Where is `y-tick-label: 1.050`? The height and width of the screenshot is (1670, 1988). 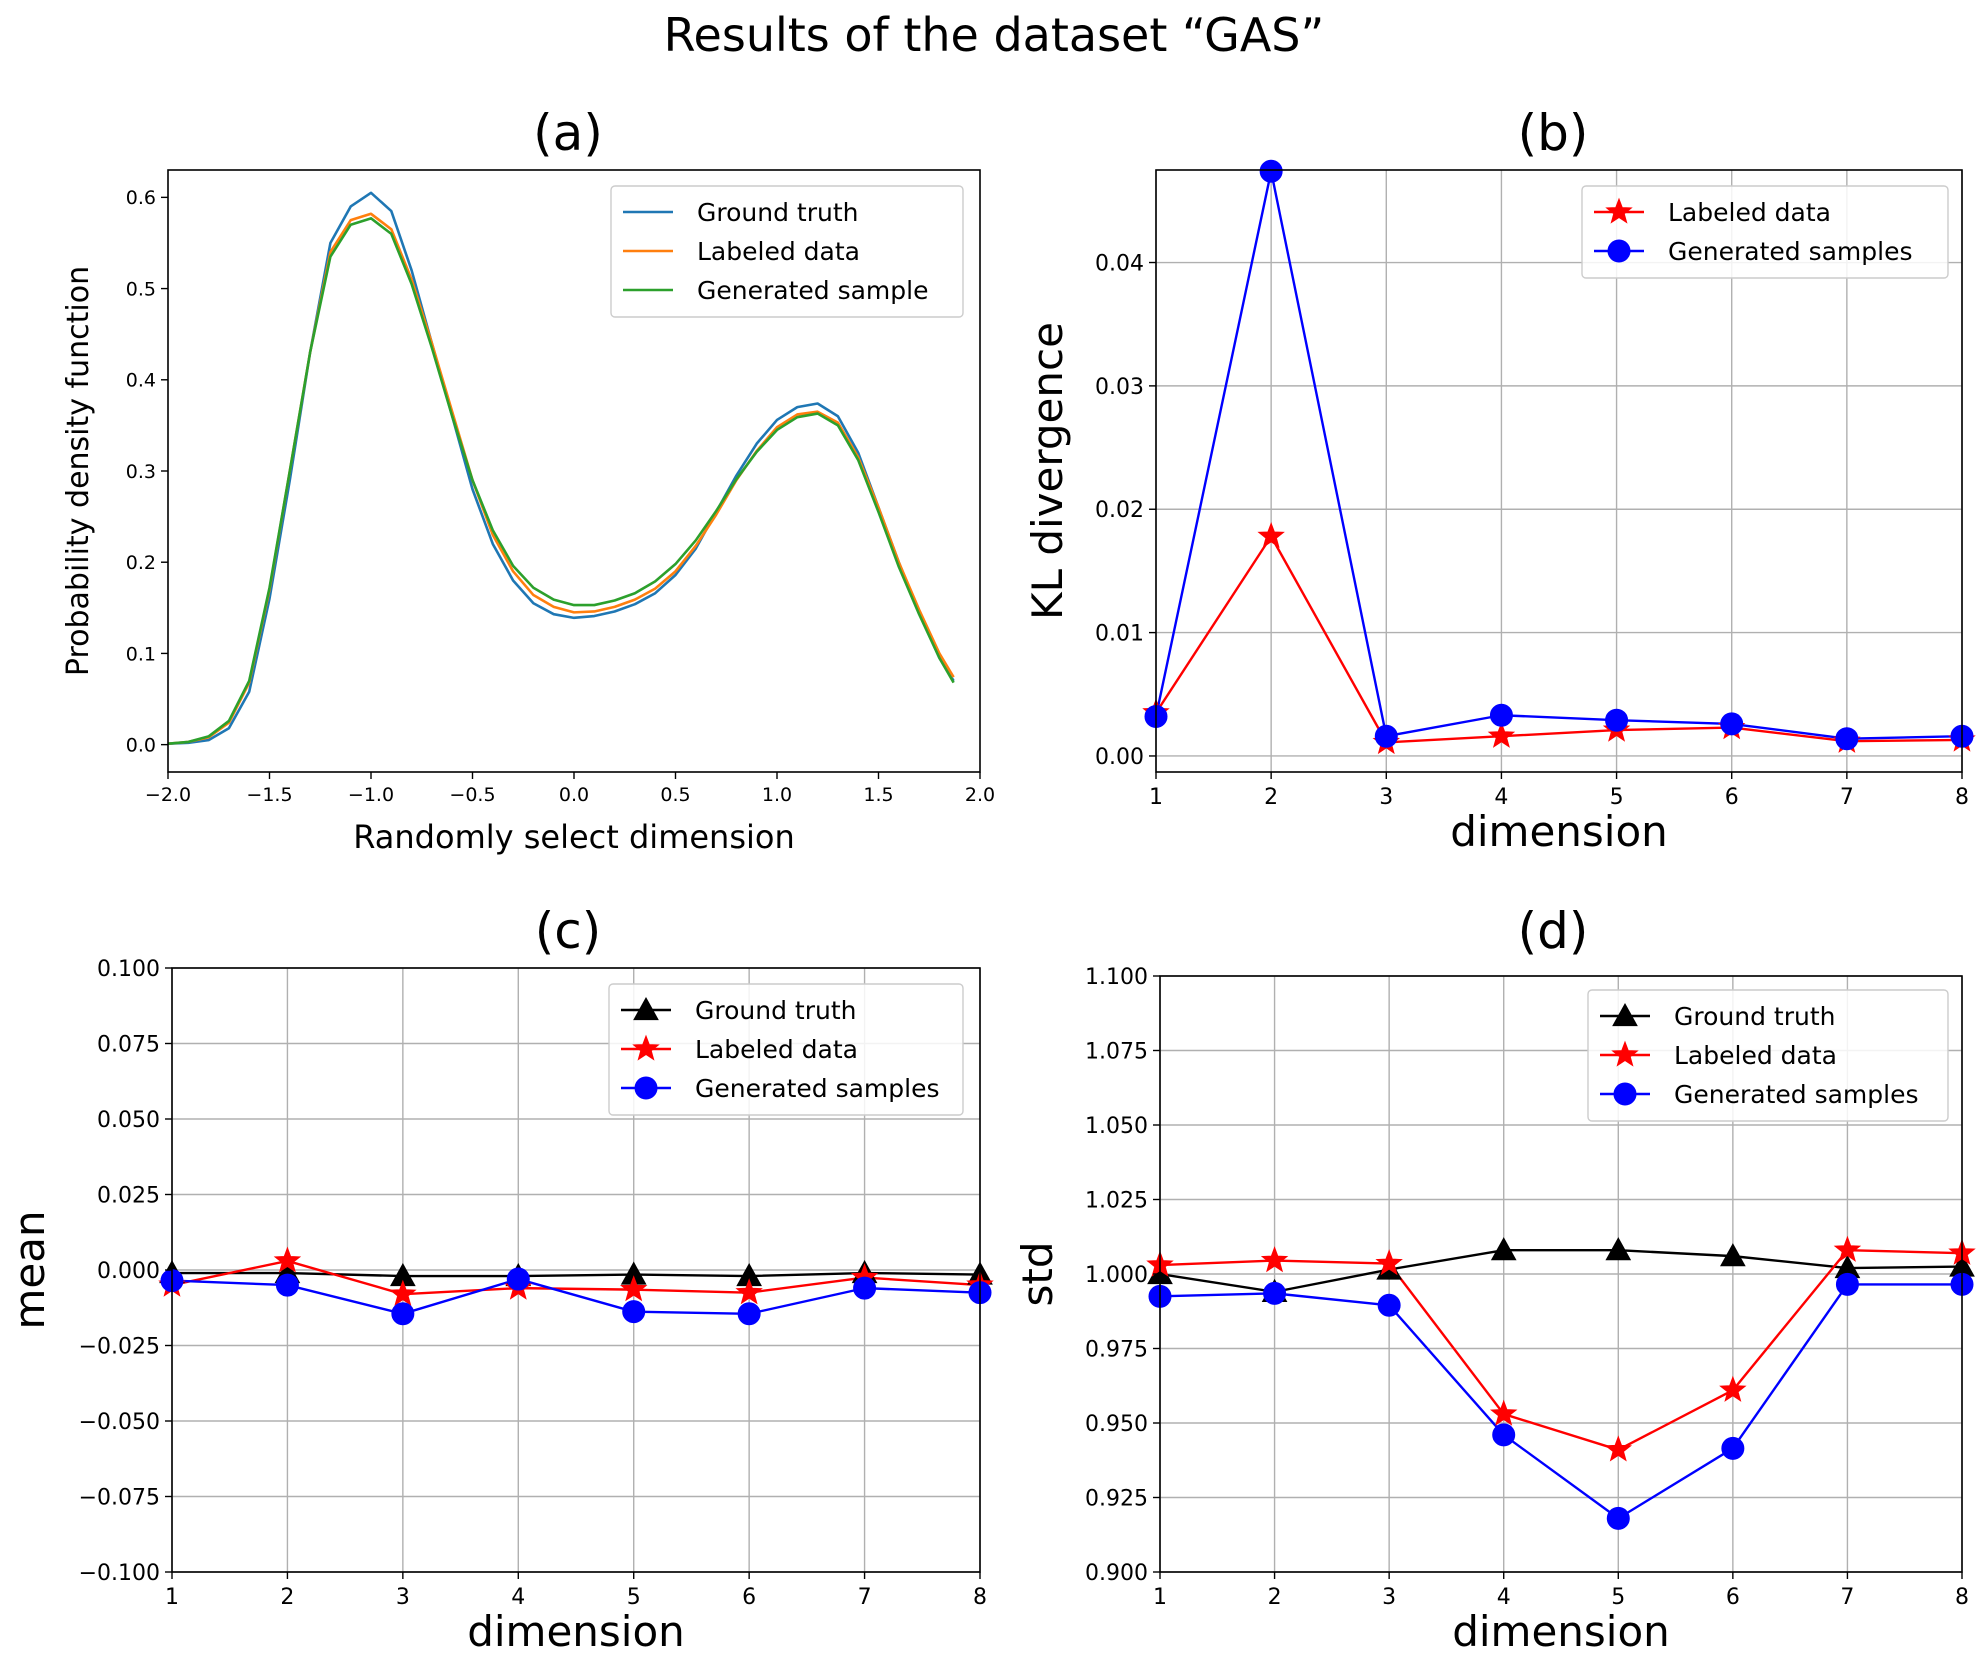
y-tick-label: 1.050 is located at coordinates (1116, 1126).